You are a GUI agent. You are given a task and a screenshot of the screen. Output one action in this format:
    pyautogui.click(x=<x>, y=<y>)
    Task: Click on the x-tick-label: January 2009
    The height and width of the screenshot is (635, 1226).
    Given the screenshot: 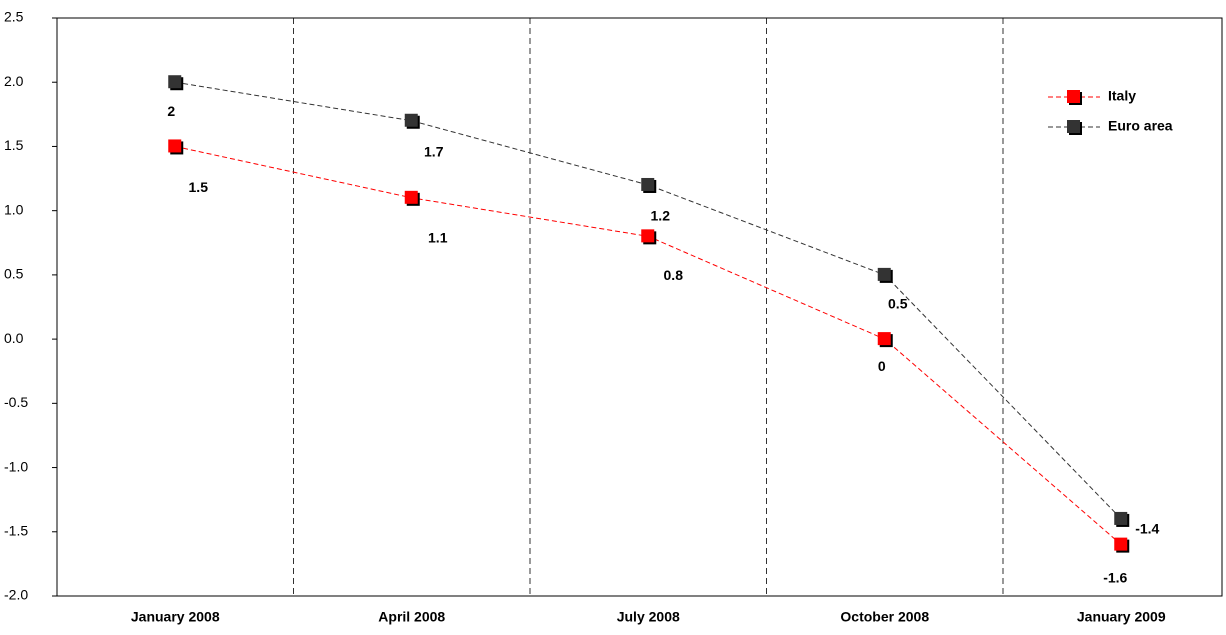 What is the action you would take?
    pyautogui.click(x=1121, y=617)
    